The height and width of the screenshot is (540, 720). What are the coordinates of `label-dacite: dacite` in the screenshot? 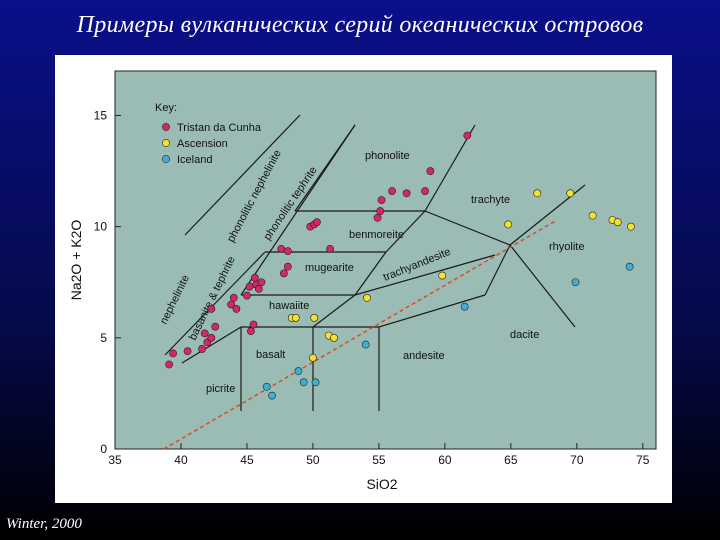 It's located at (524, 335).